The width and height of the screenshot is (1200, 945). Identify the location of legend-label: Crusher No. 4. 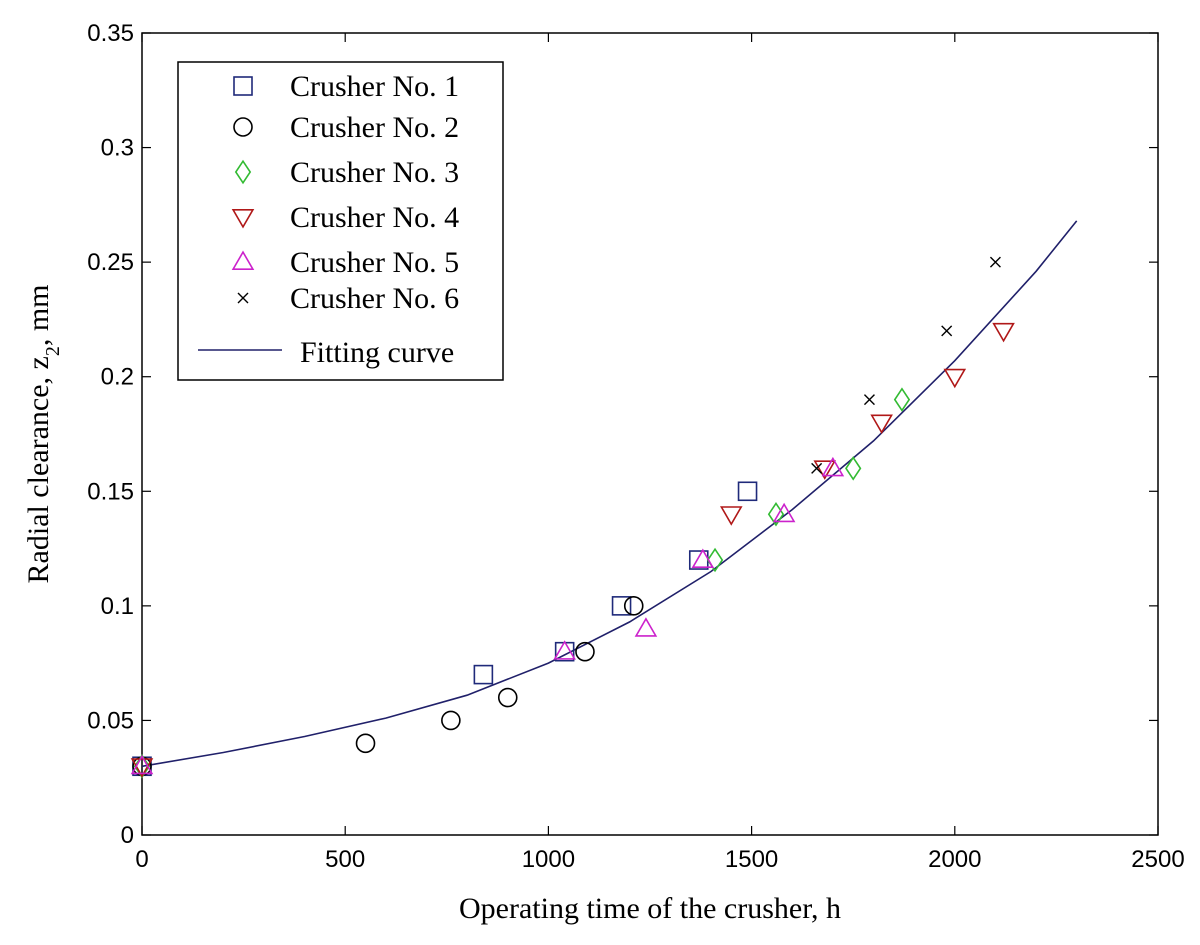
(374, 217).